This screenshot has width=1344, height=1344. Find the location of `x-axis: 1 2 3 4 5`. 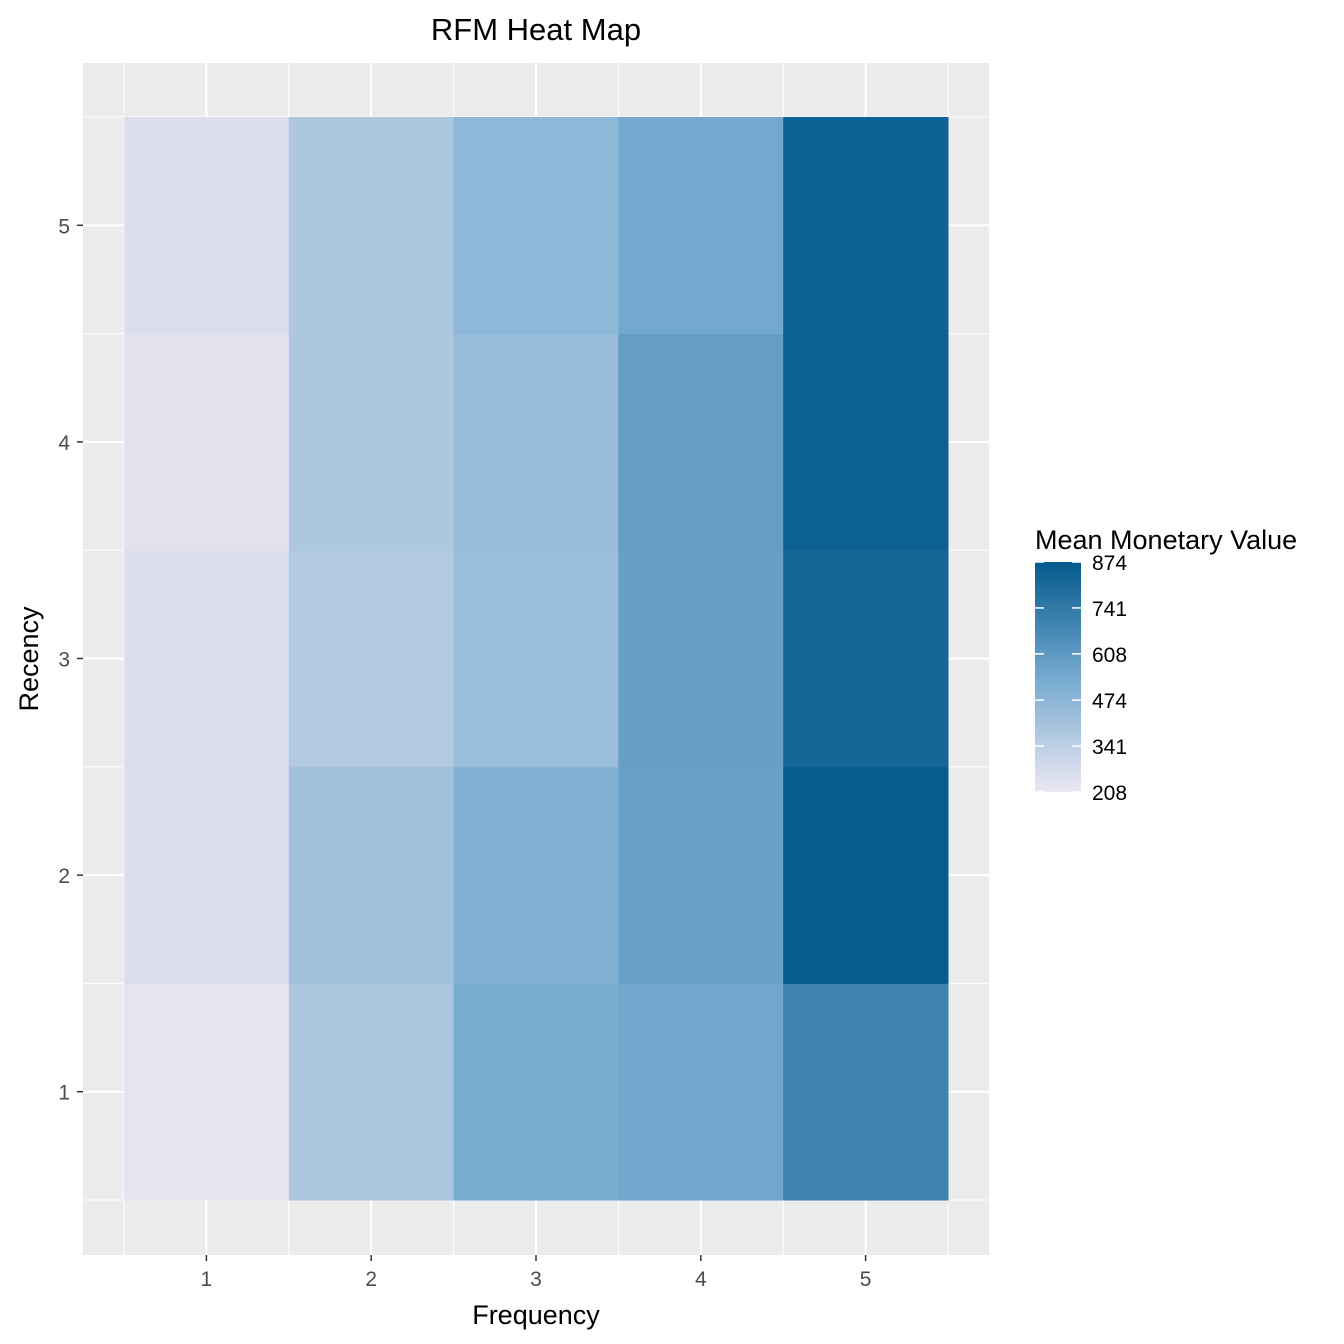

x-axis: 1 2 3 4 5 is located at coordinates (536, 1273).